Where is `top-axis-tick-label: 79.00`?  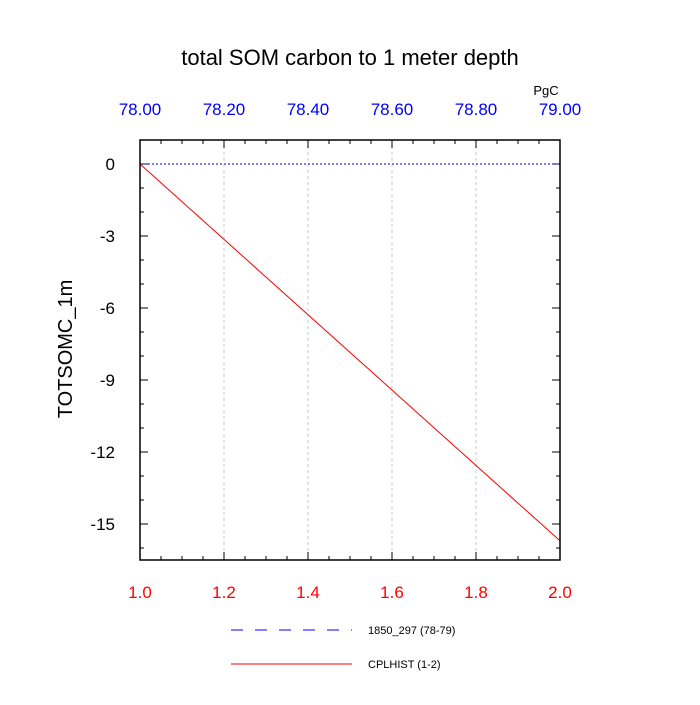 top-axis-tick-label: 79.00 is located at coordinates (560, 109).